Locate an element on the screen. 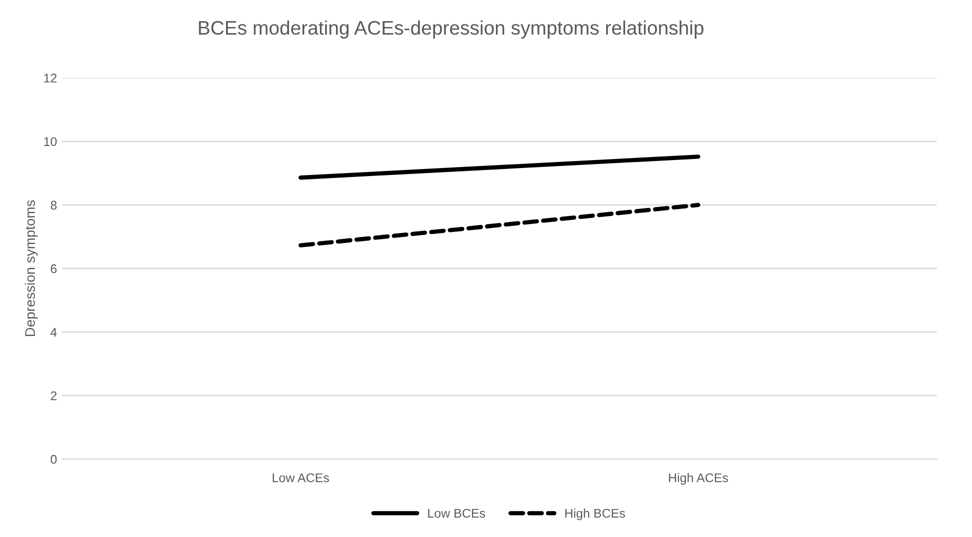 The width and height of the screenshot is (972, 537). chart-title: BCEs moderating ACEs-depression symptoms relationship is located at coordinates (451, 29).